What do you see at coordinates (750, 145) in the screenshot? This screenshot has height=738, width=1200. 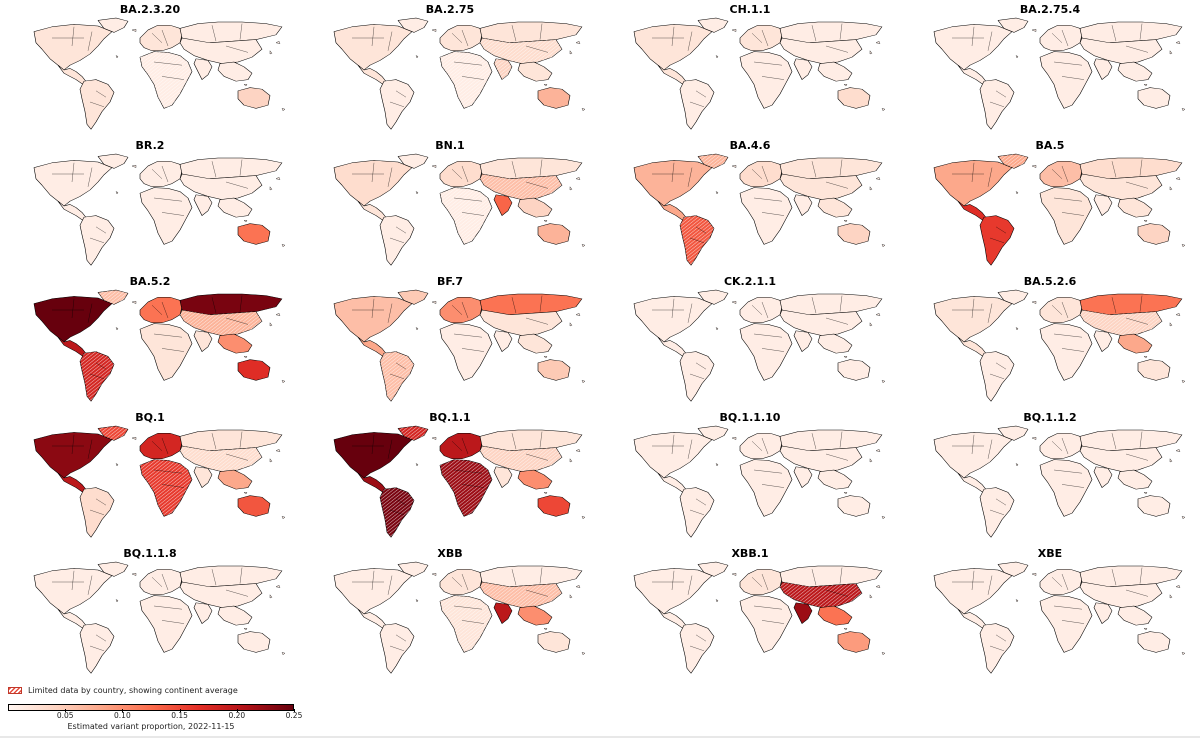 I see `map-panel-title: BA.4.6` at bounding box center [750, 145].